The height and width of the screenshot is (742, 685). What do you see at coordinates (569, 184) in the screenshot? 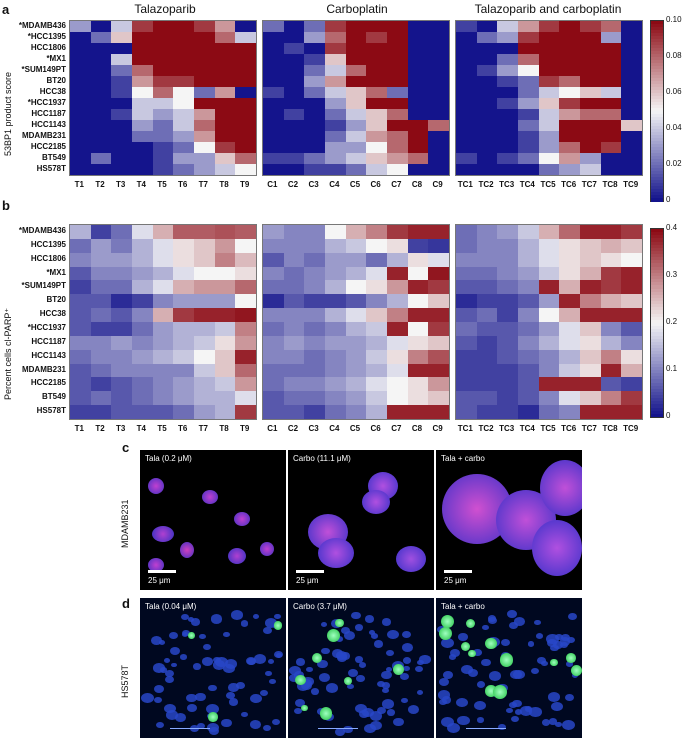
I see `column-label: TC6` at bounding box center [569, 184].